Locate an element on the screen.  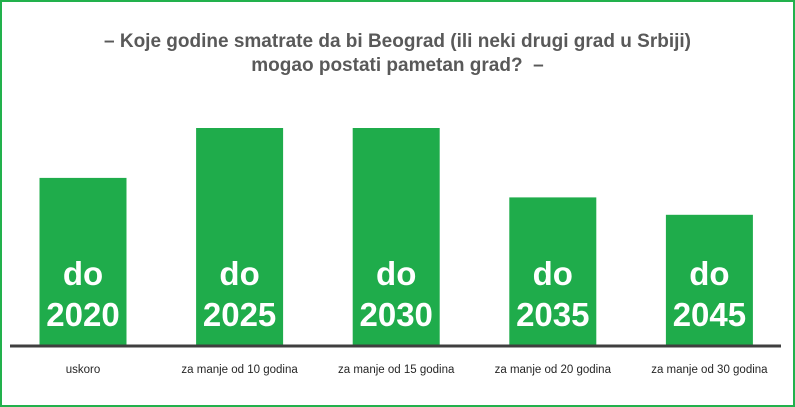
bar-4-label-line-1: do is located at coordinates (553, 273).